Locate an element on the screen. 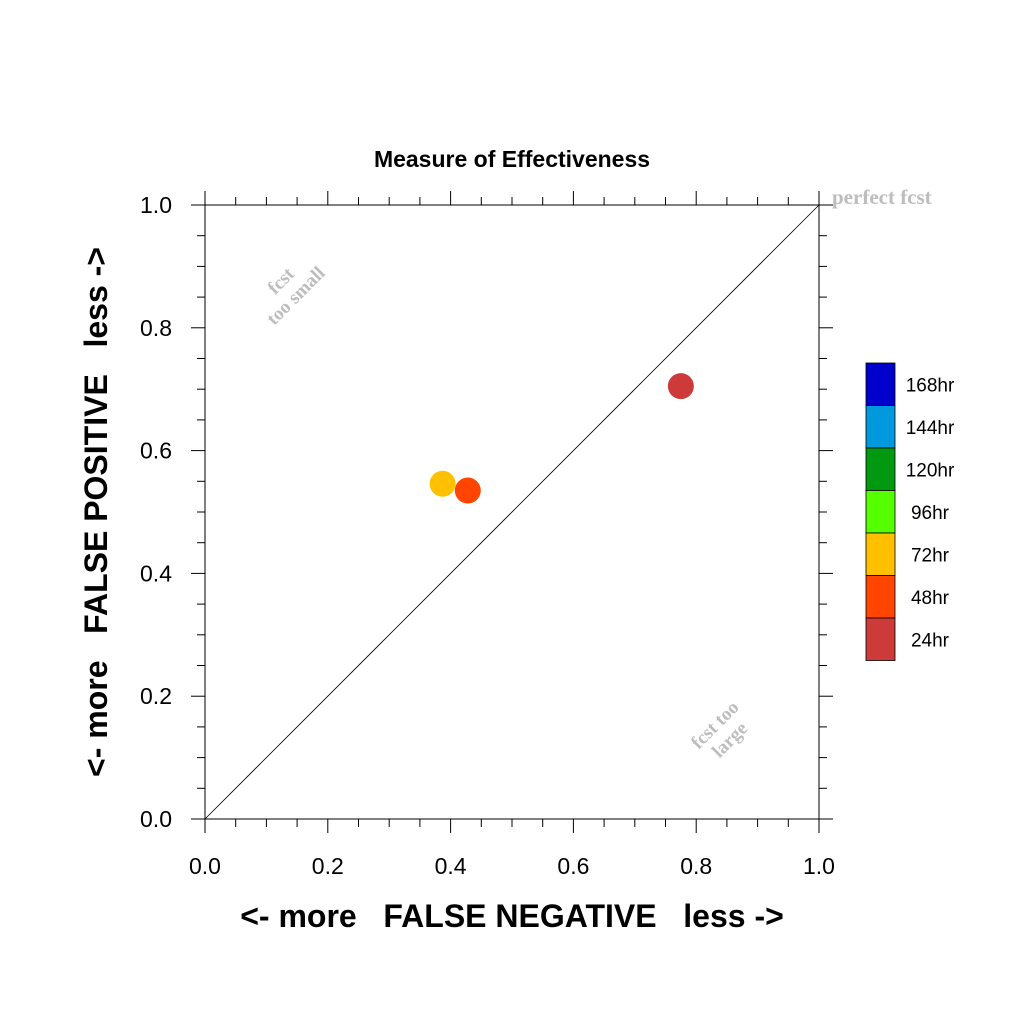  y-axis-label: <- more FALSE POSITIVE less -> is located at coordinates (96, 512).